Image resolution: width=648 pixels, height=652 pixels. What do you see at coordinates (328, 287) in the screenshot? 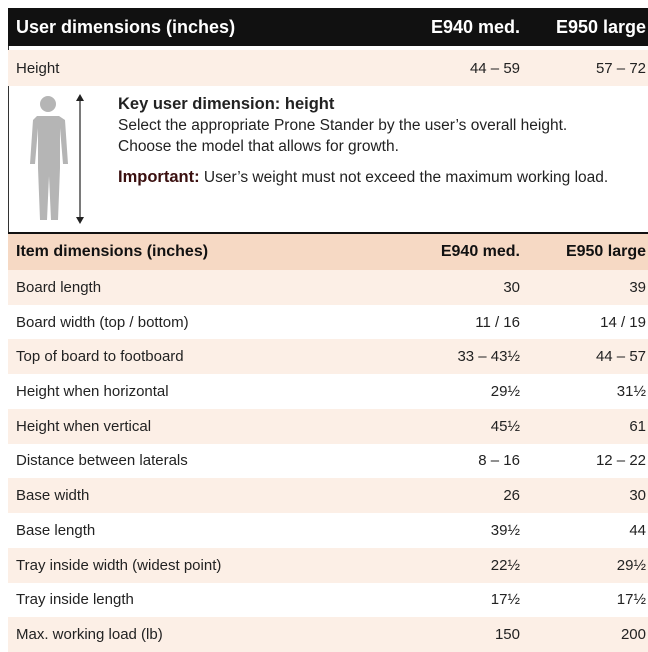
I see `table-row: Board length 30 39` at bounding box center [328, 287].